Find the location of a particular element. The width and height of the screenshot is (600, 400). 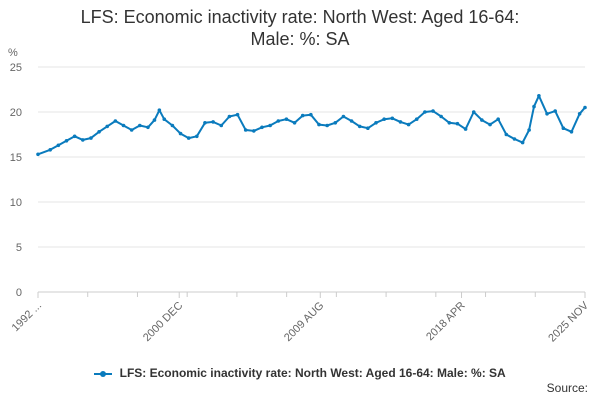

x-tick-label: 2009 AUG is located at coordinates (304, 322).